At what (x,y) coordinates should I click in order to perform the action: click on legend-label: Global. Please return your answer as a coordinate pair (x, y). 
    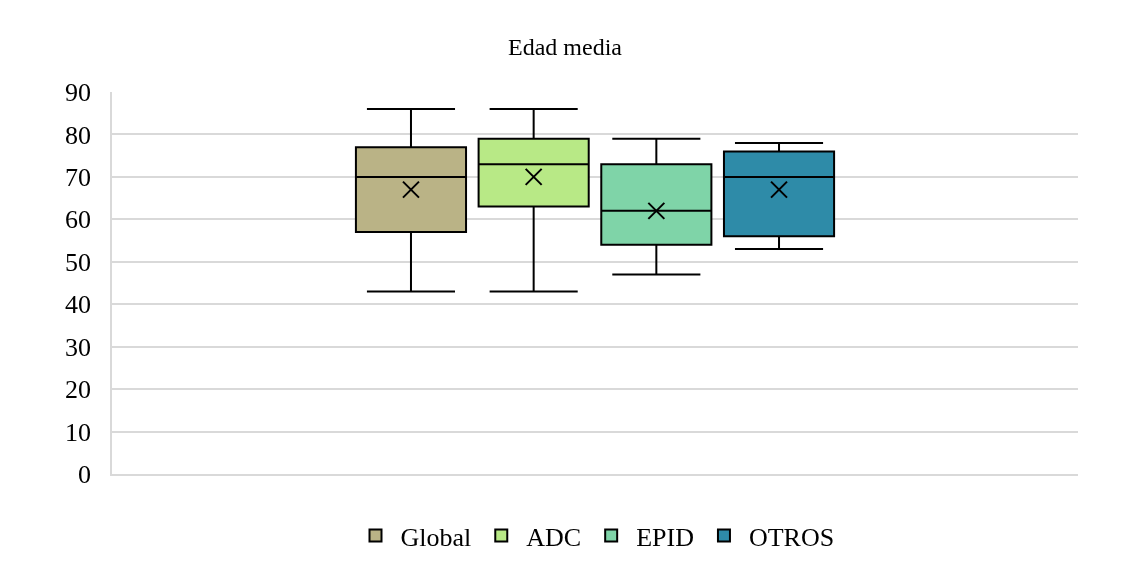
    Looking at the image, I should click on (436, 537).